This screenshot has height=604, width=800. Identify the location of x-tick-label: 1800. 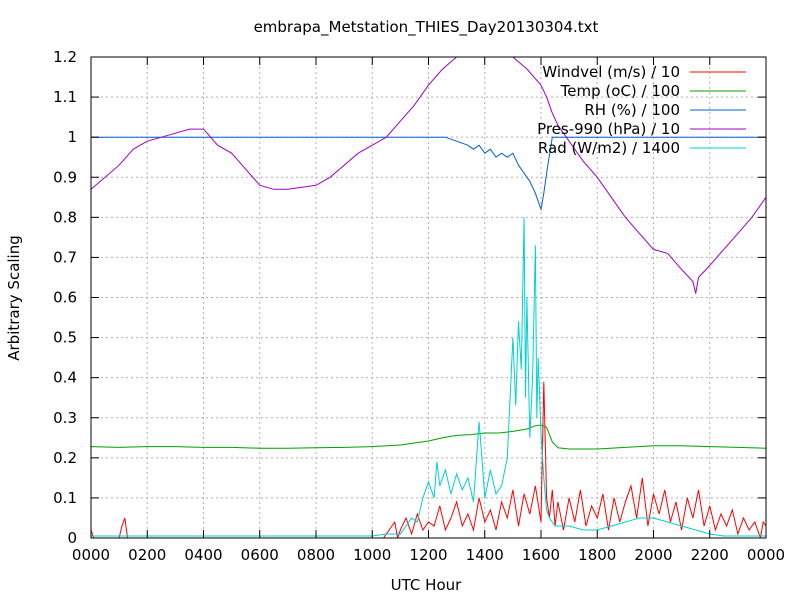
(597, 555).